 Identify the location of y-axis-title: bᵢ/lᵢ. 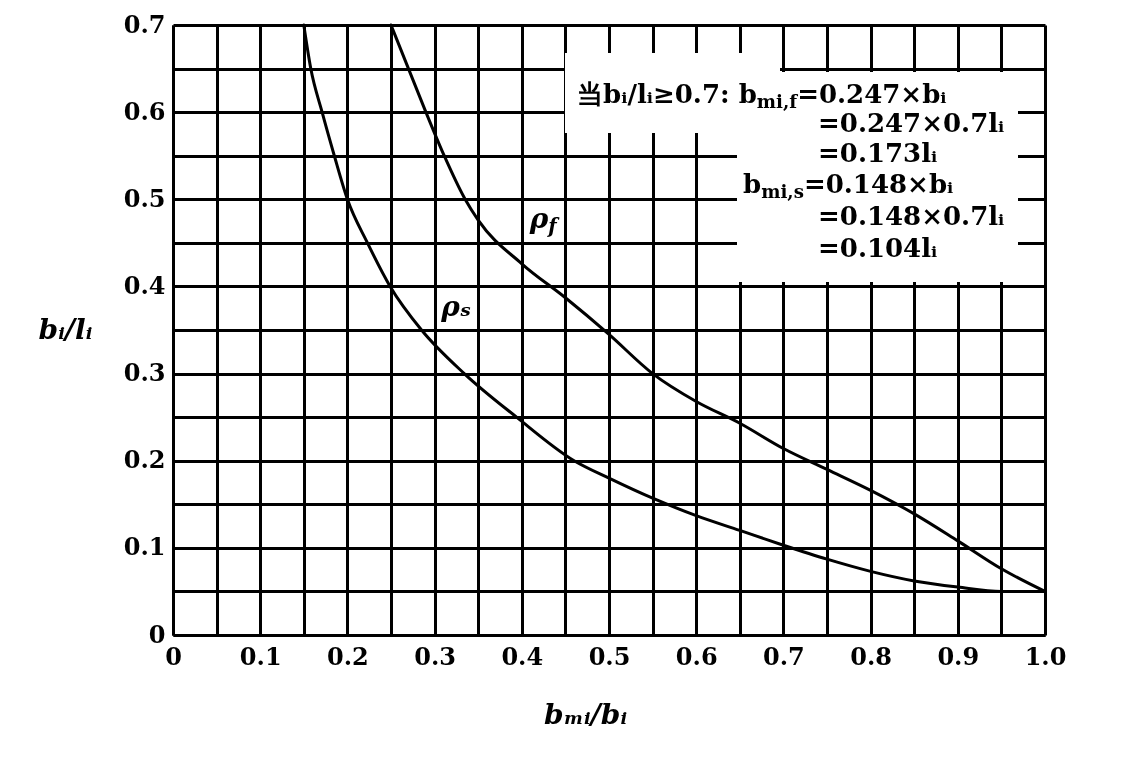
(65, 329).